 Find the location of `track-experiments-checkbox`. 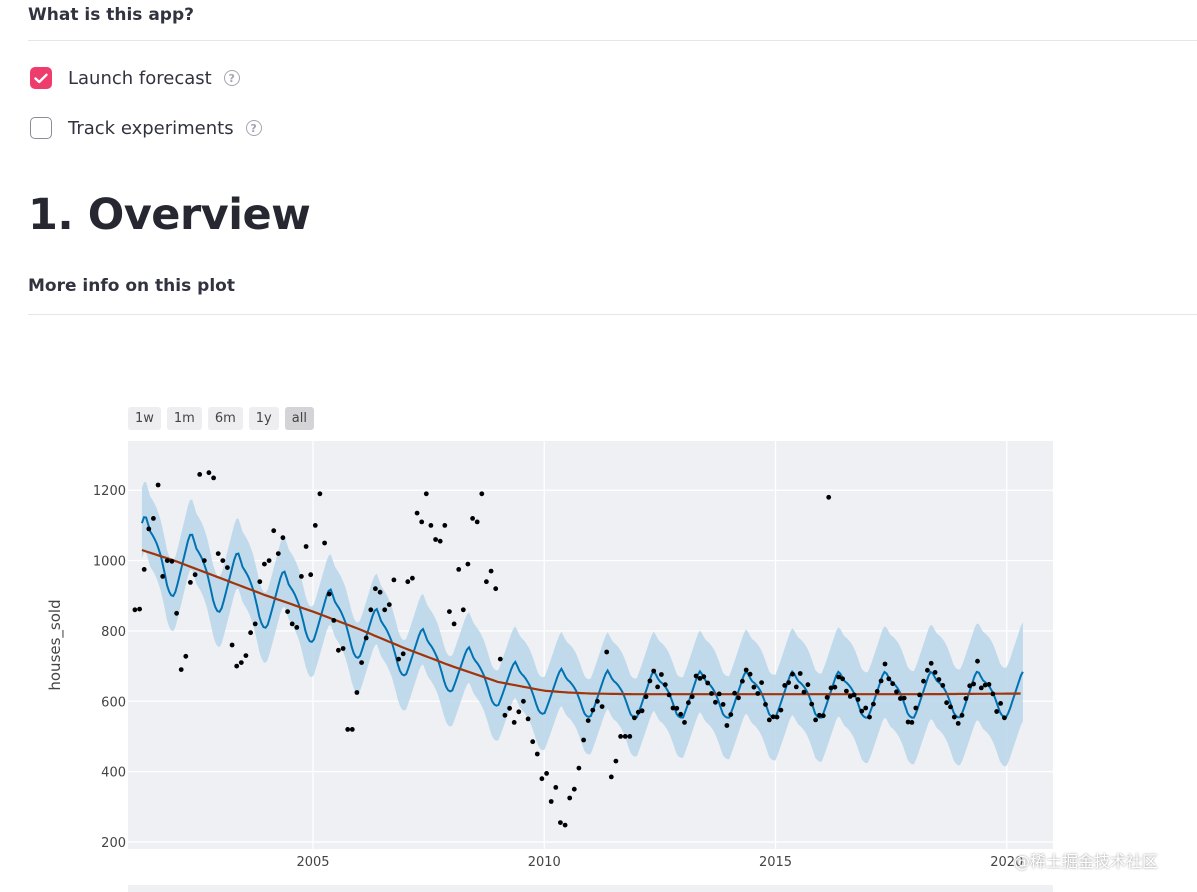

track-experiments-checkbox is located at coordinates (41, 128).